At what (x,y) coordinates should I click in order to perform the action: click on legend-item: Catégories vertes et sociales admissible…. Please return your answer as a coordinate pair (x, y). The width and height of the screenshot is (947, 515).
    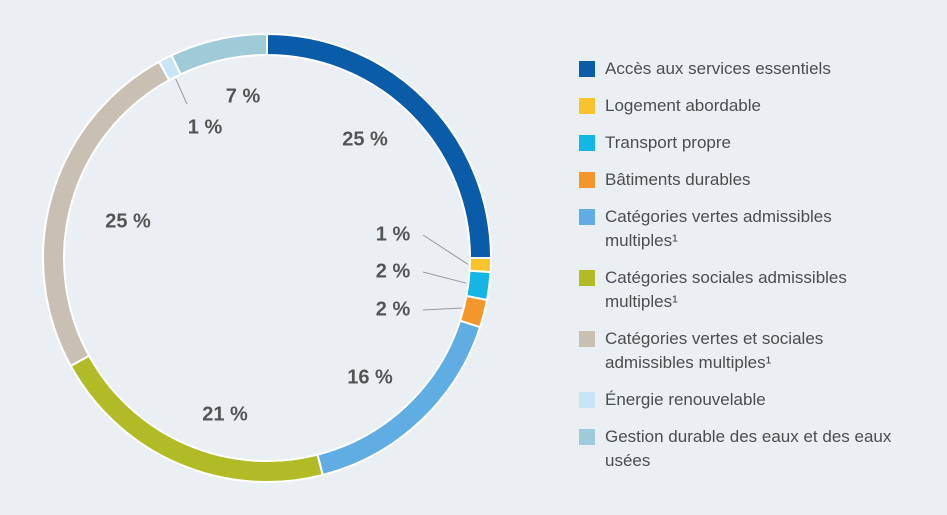
    Looking at the image, I should click on (744, 351).